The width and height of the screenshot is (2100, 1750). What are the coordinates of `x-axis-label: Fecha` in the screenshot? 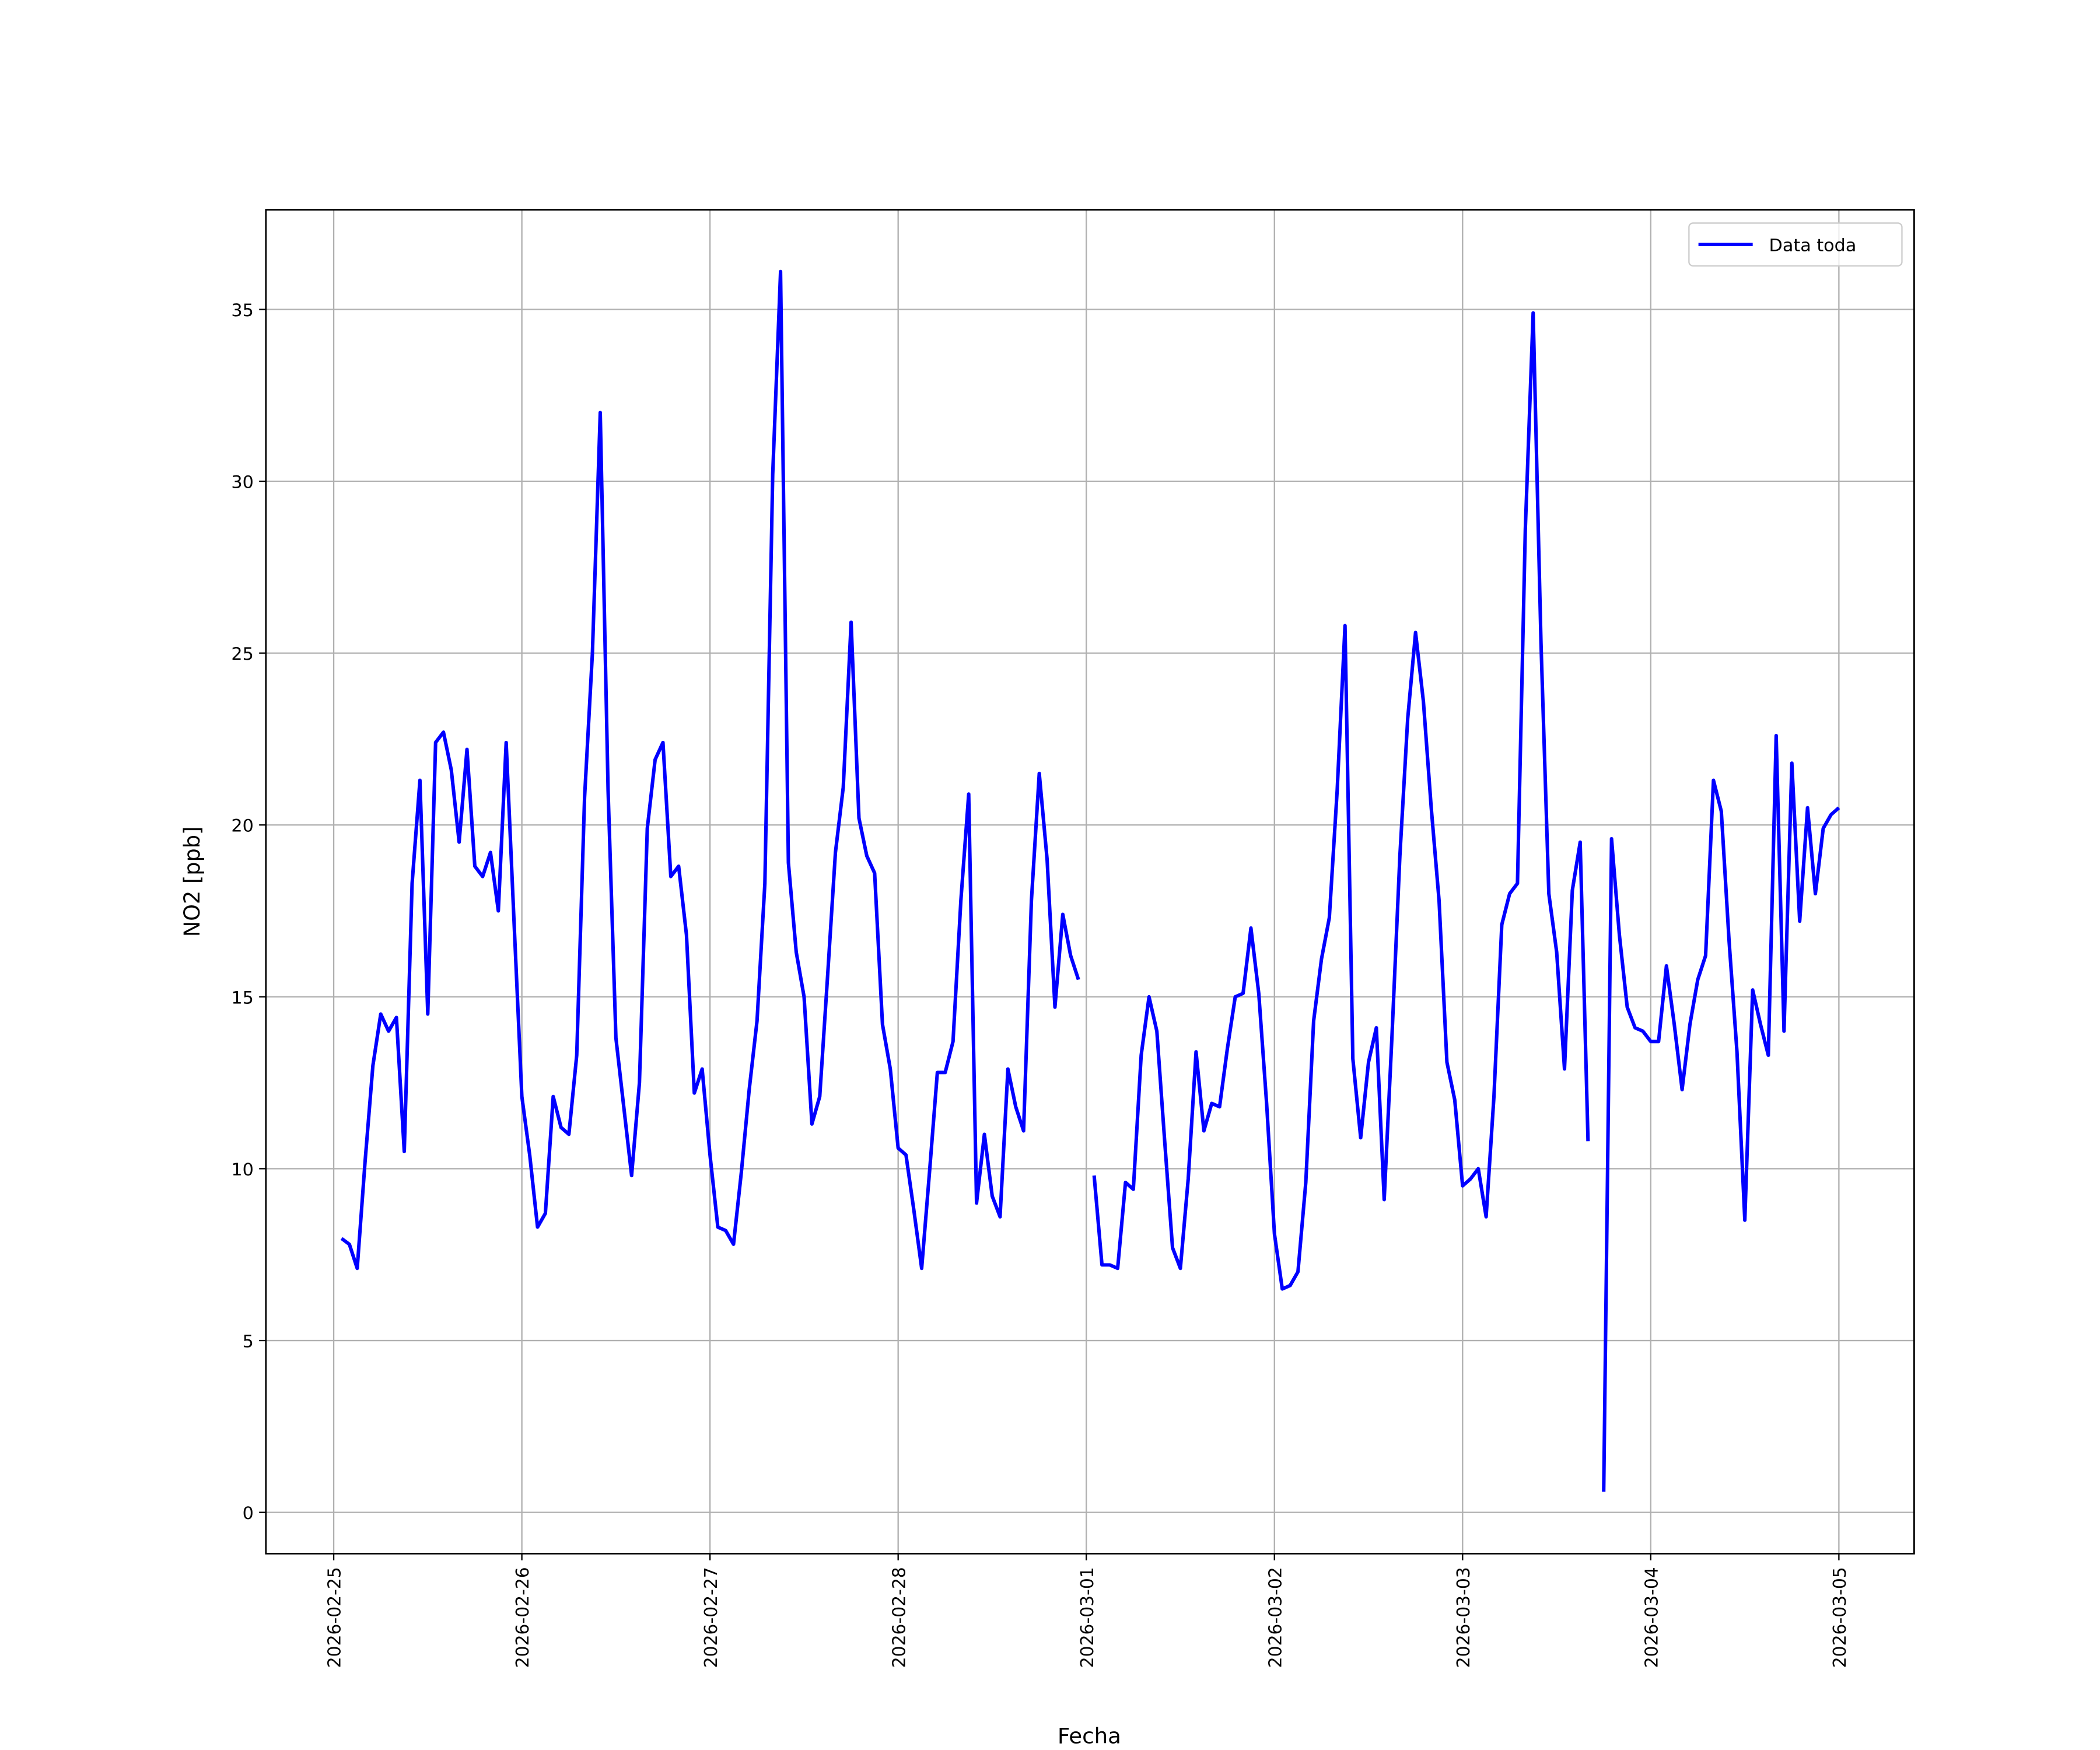 It's located at (1089, 1736).